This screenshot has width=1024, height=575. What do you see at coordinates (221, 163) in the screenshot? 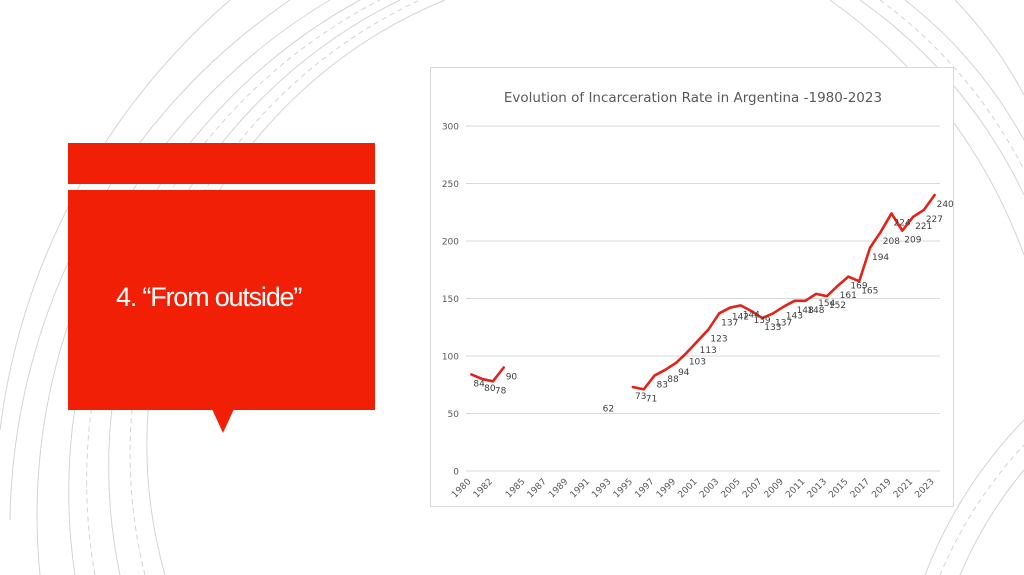
I see `accent-strip` at bounding box center [221, 163].